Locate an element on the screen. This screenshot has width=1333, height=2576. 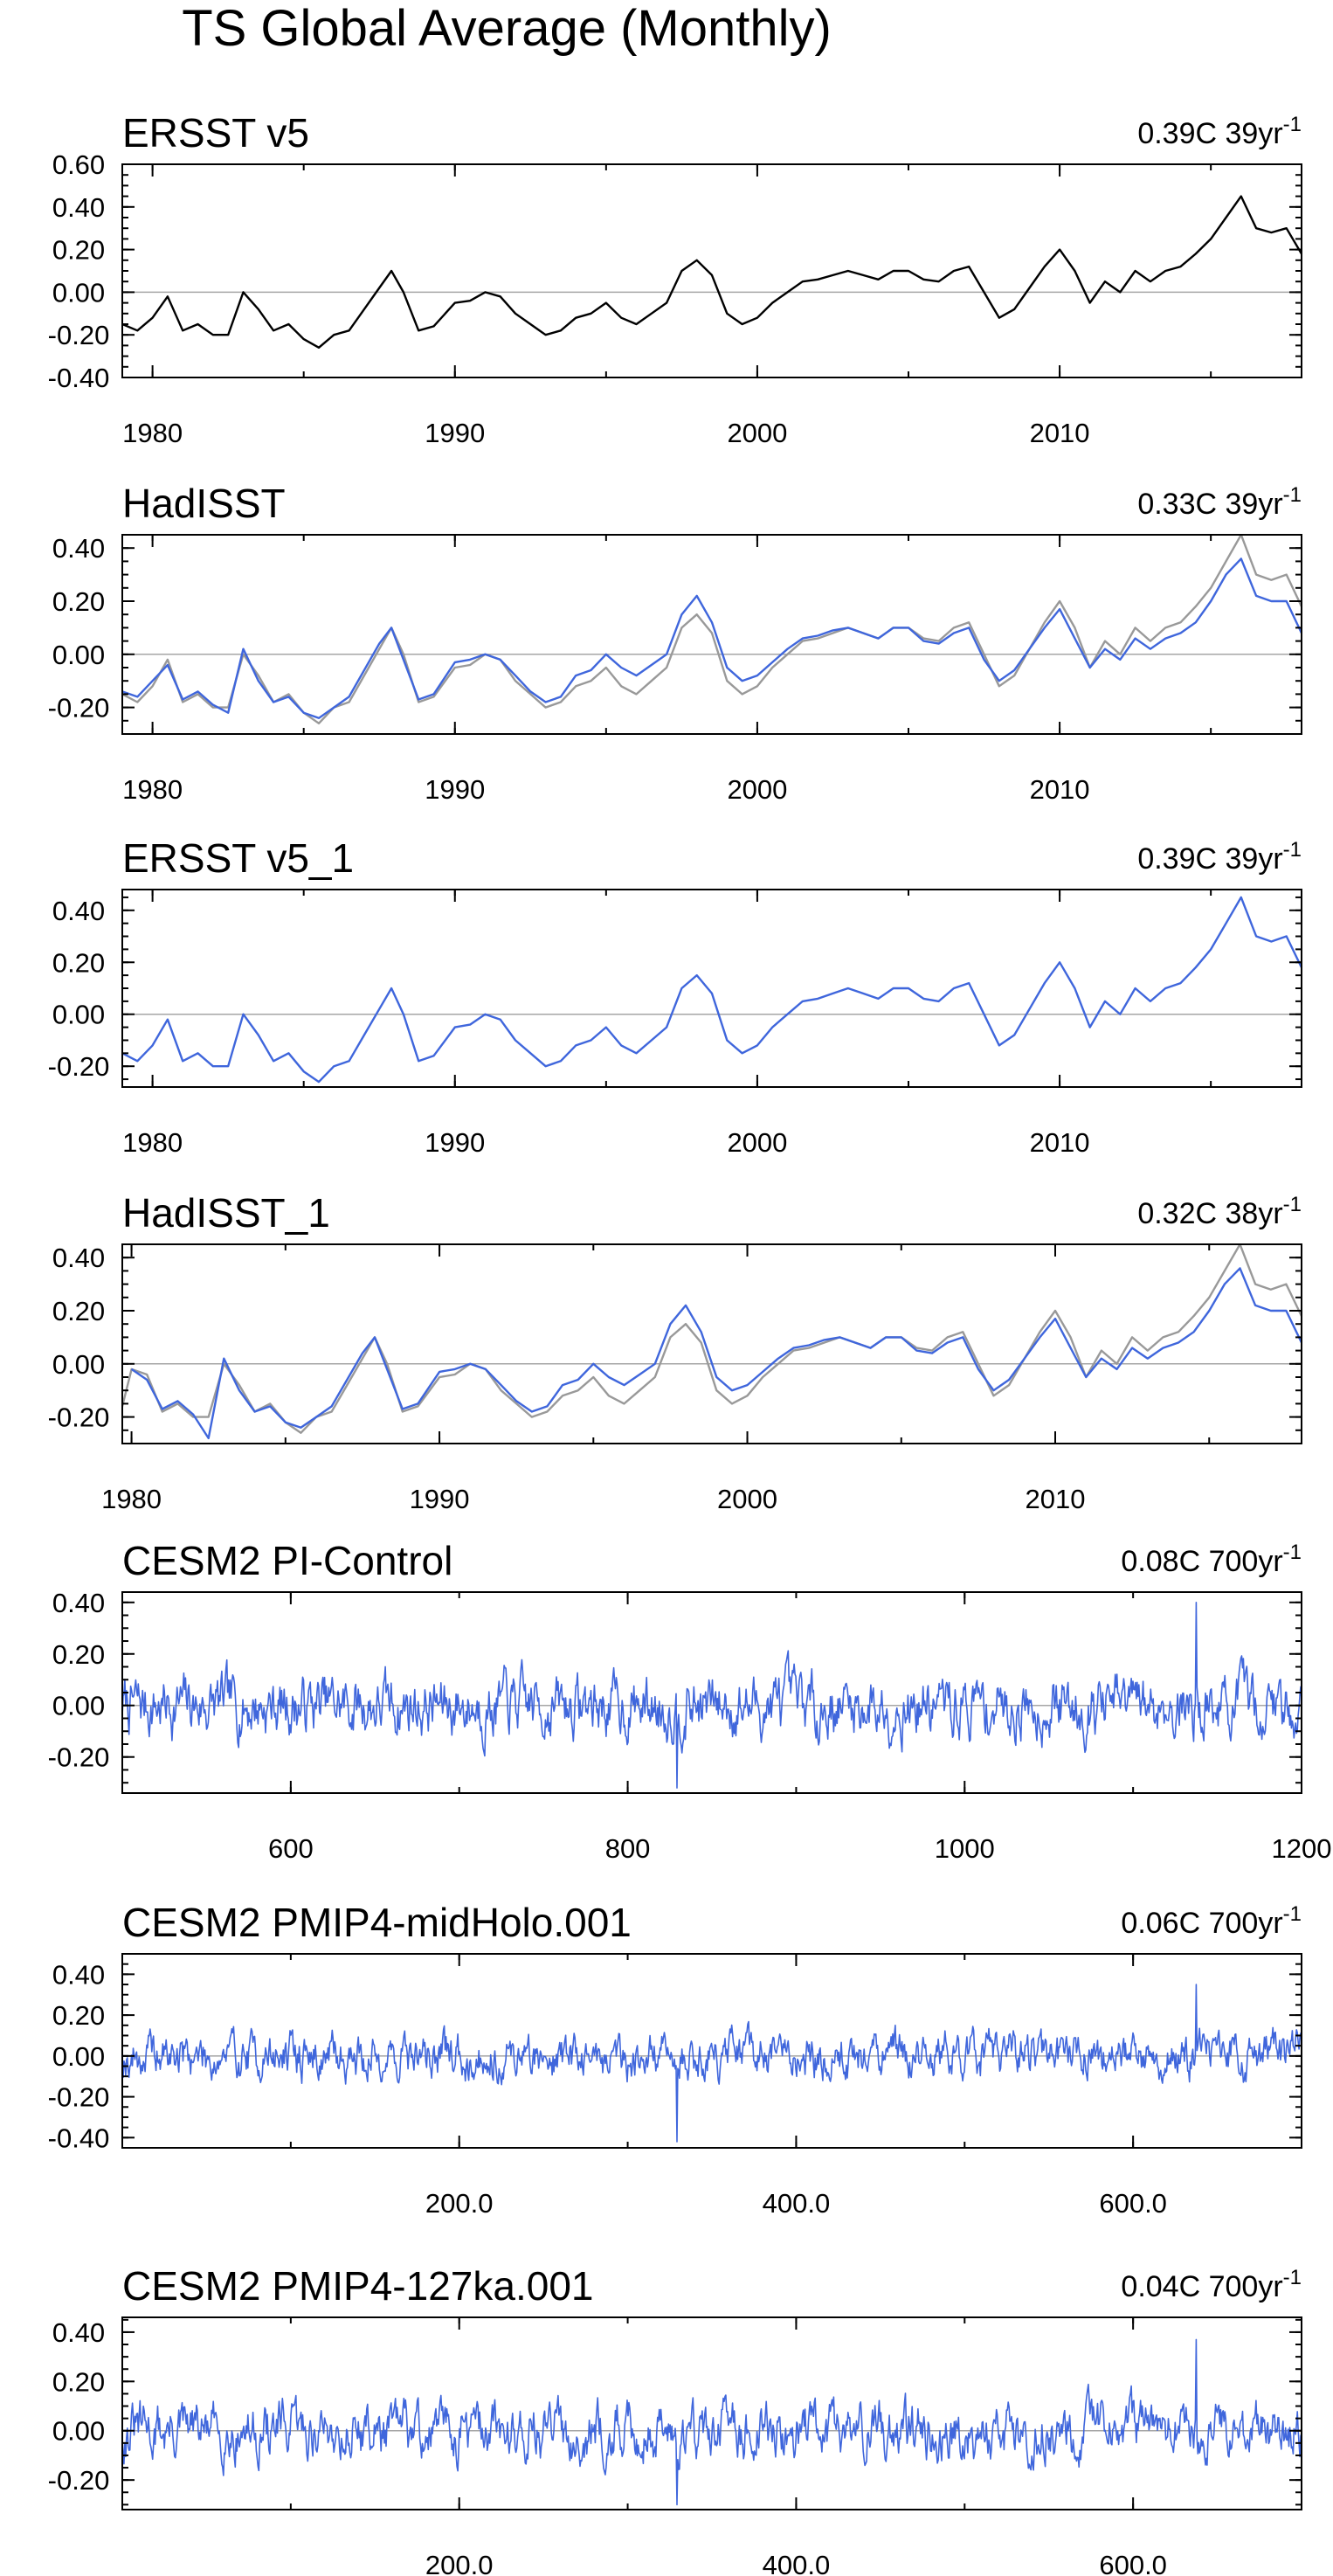
trend-stat-value: 0.32C 38yr is located at coordinates (1209, 1213).